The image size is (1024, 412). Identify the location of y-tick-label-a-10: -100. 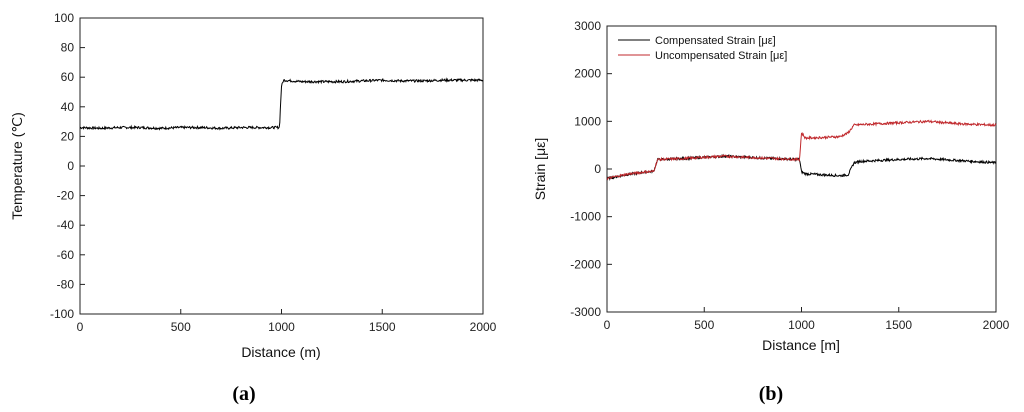
(62, 314).